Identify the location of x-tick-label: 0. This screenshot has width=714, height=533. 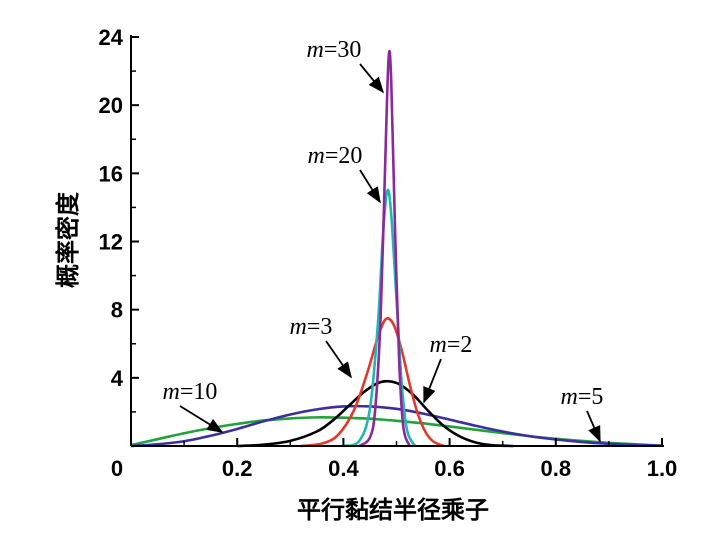
(117, 468).